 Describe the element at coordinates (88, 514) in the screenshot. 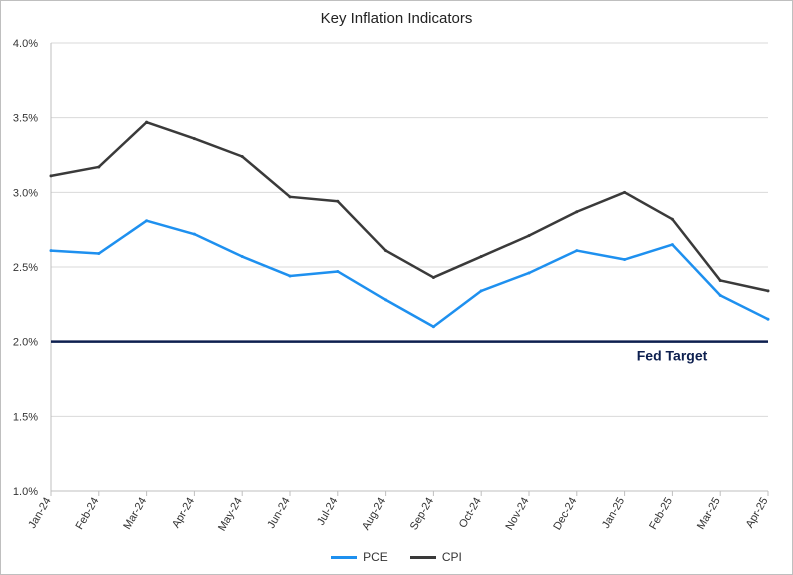

I see `x-tick-label: Feb-24` at that location.